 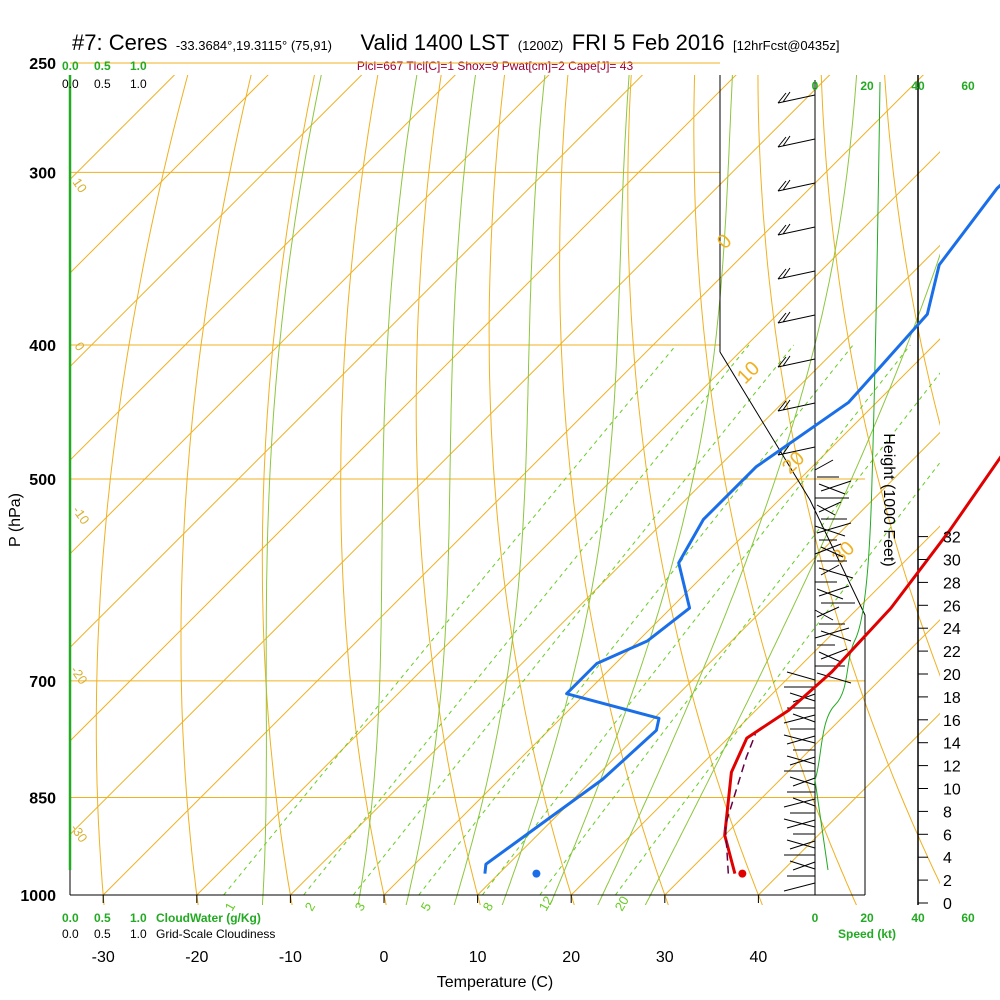 What do you see at coordinates (15, 520) in the screenshot?
I see `y-axis-label: P (hPa)` at bounding box center [15, 520].